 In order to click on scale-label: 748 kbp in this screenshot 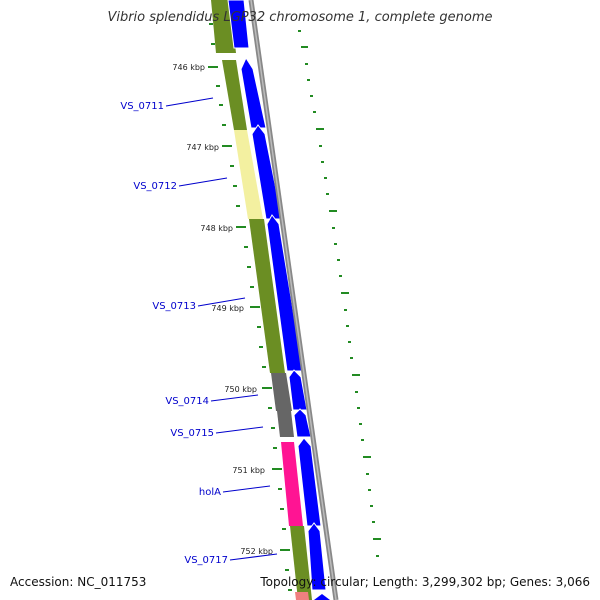, I will do `click(216, 228)`.